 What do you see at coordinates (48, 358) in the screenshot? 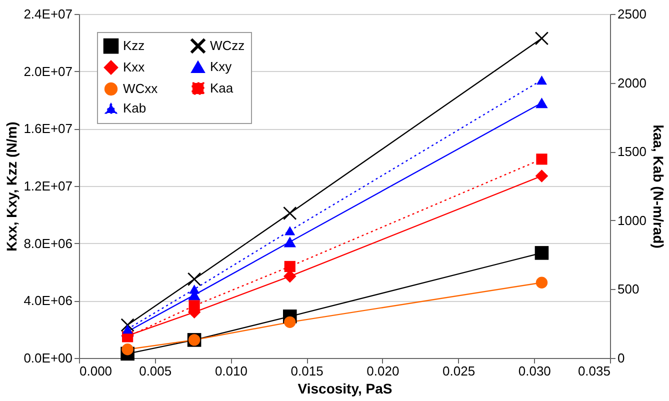
I see `y-tick-label: 0.0E+00` at bounding box center [48, 358].